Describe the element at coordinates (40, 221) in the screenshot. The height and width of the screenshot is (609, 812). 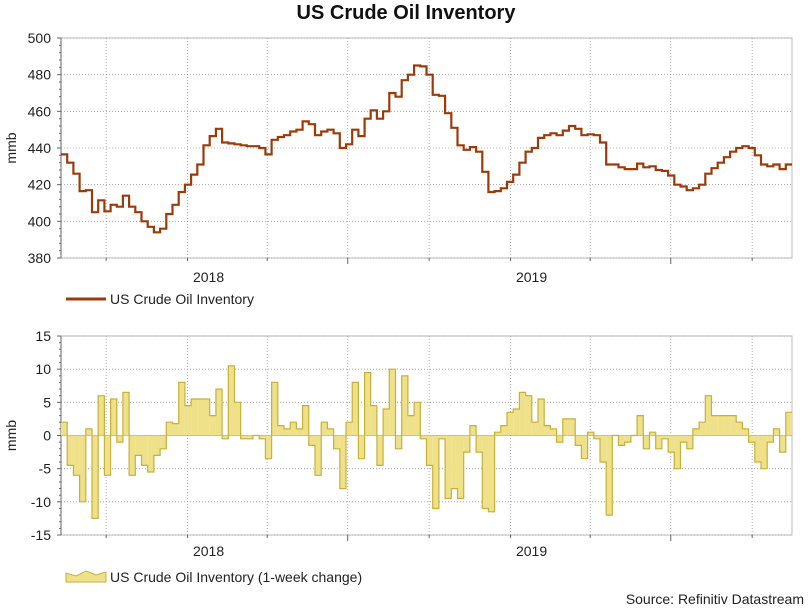
I see `y-tick-label: 400` at that location.